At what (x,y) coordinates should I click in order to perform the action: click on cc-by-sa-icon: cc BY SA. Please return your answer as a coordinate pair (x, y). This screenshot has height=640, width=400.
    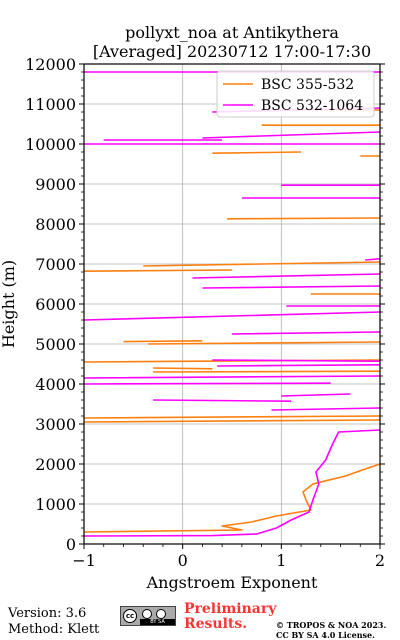
    Looking at the image, I should click on (148, 616).